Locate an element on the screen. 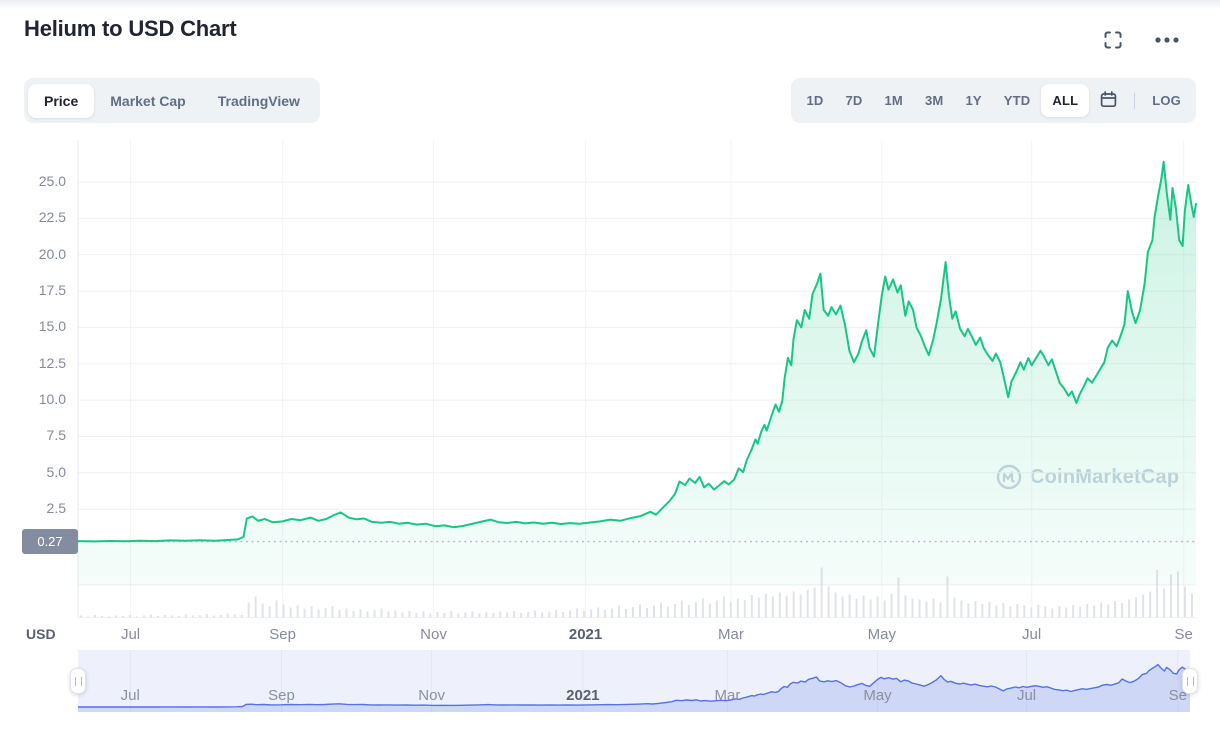 This screenshot has width=1220, height=740. x-axis-label: Se is located at coordinates (1183, 634).